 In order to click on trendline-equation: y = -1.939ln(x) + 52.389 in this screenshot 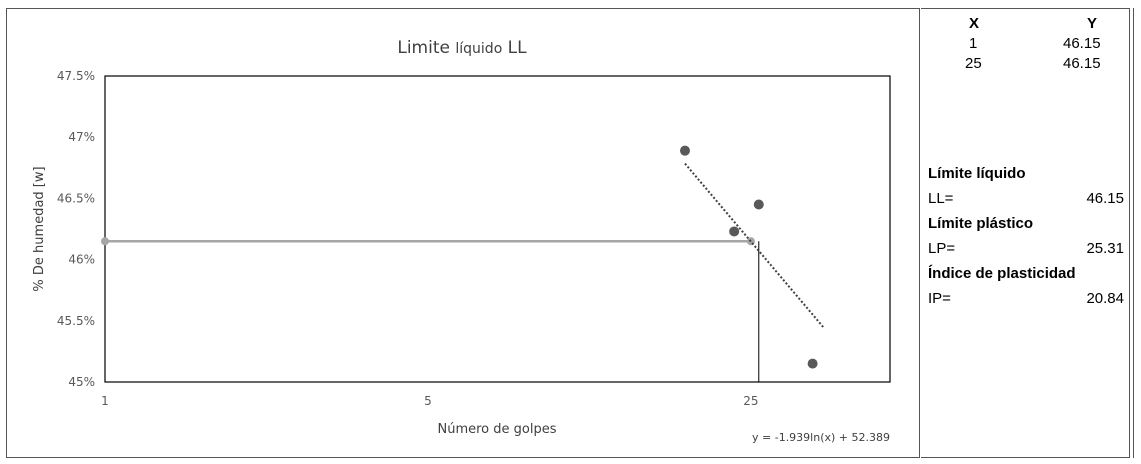, I will do `click(821, 437)`.